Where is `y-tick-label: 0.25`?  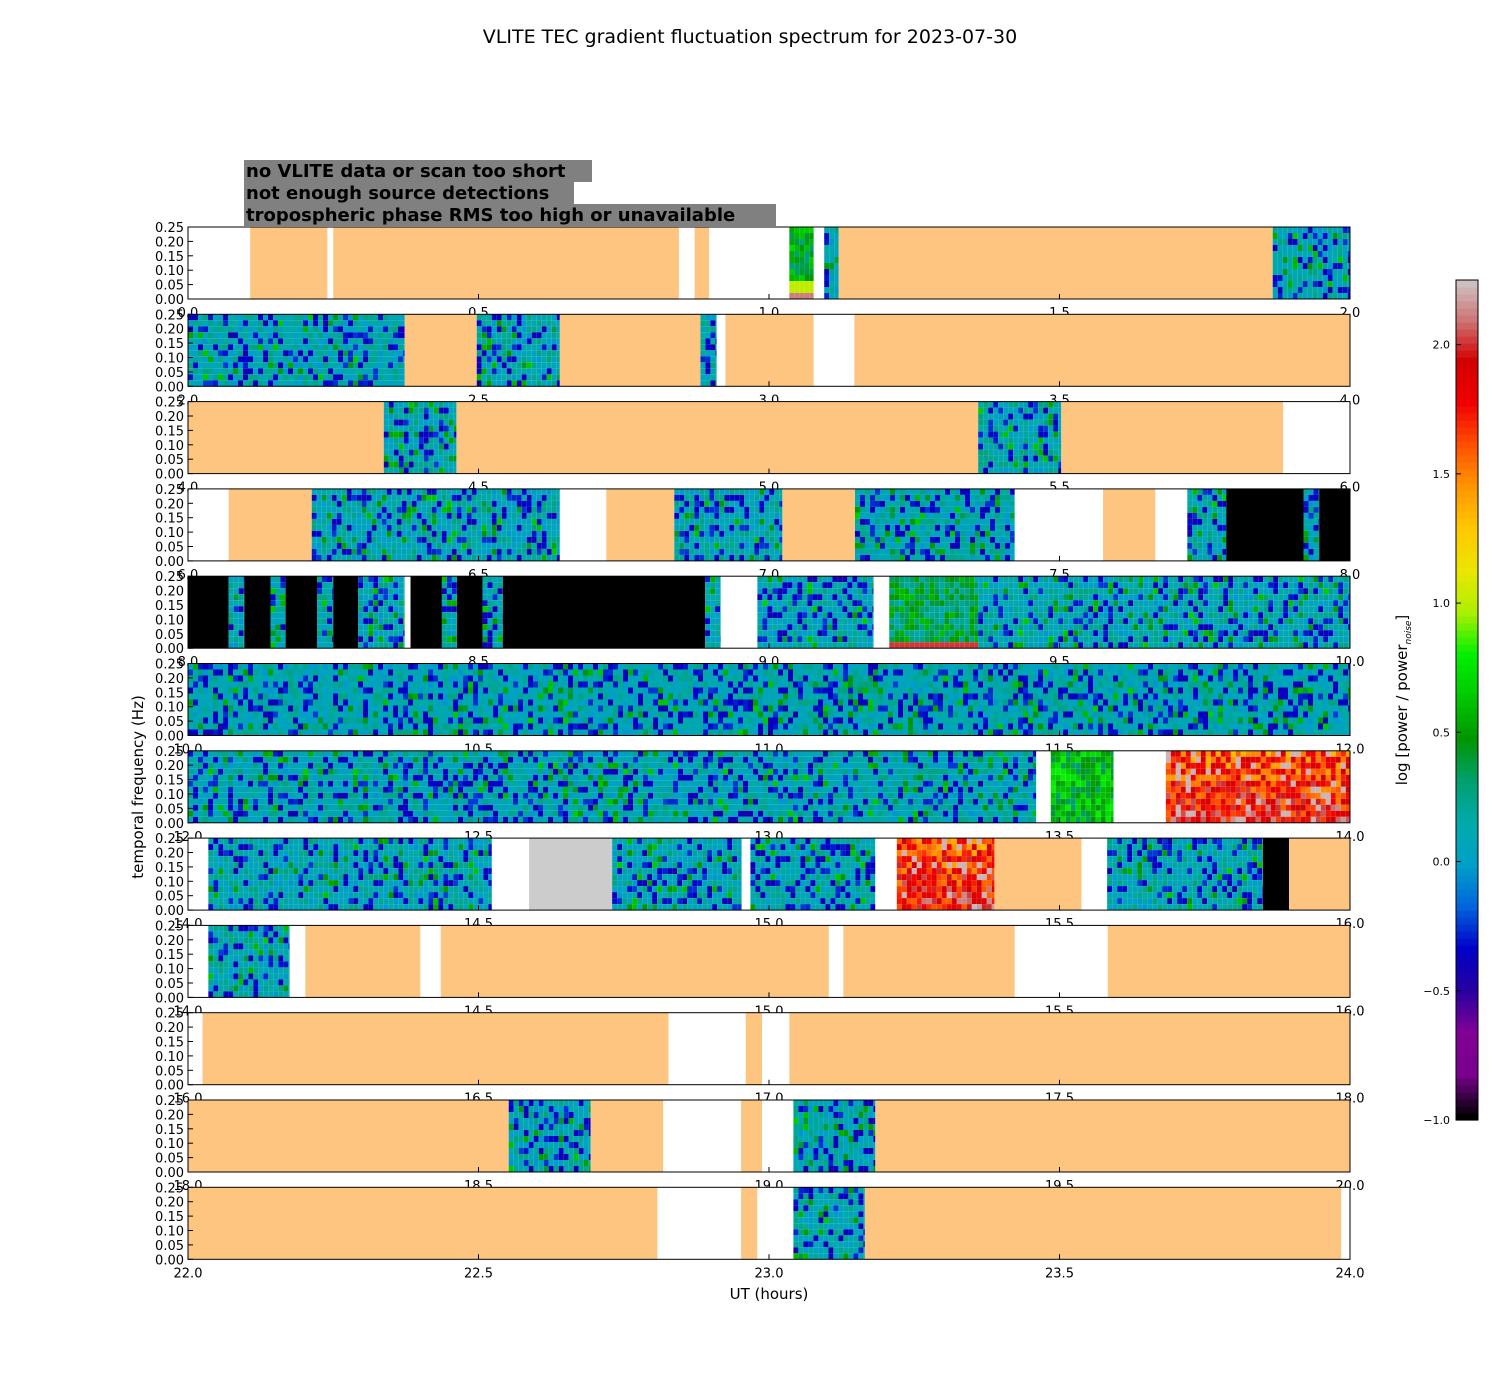
y-tick-label: 0.25 is located at coordinates (169, 228).